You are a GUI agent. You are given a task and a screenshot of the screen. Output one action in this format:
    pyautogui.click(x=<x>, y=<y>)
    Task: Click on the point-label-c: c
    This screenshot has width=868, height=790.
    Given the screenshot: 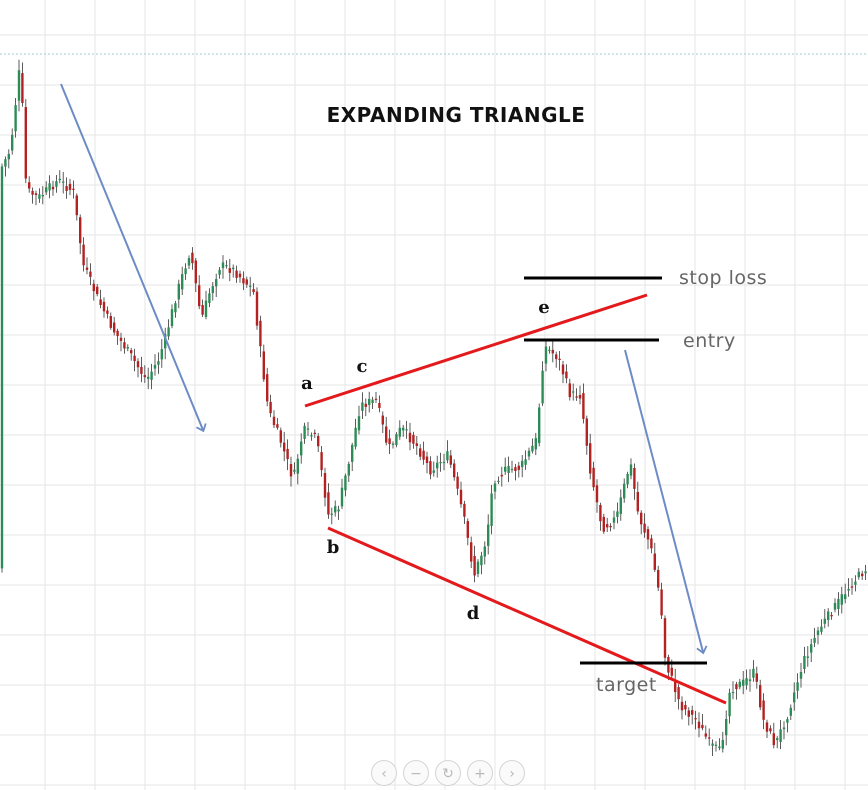 What is the action you would take?
    pyautogui.click(x=362, y=366)
    